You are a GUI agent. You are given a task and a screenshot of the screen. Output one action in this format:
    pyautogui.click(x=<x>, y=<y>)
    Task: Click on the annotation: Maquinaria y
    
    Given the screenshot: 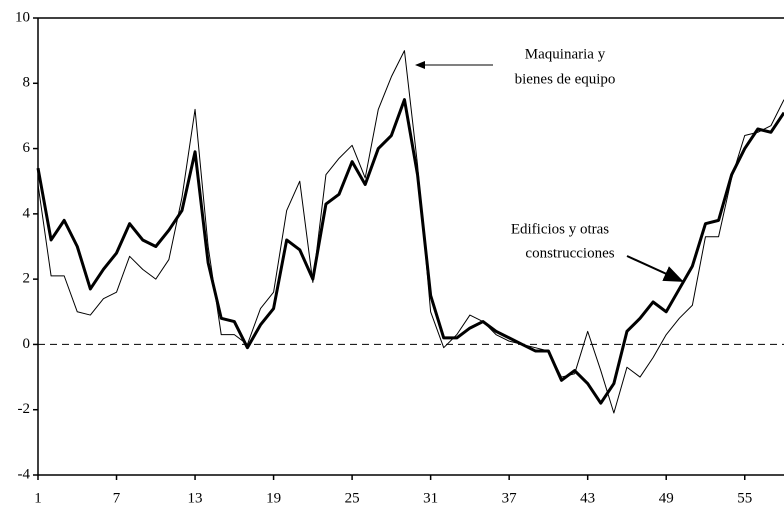 What is the action you would take?
    pyautogui.click(x=565, y=54)
    